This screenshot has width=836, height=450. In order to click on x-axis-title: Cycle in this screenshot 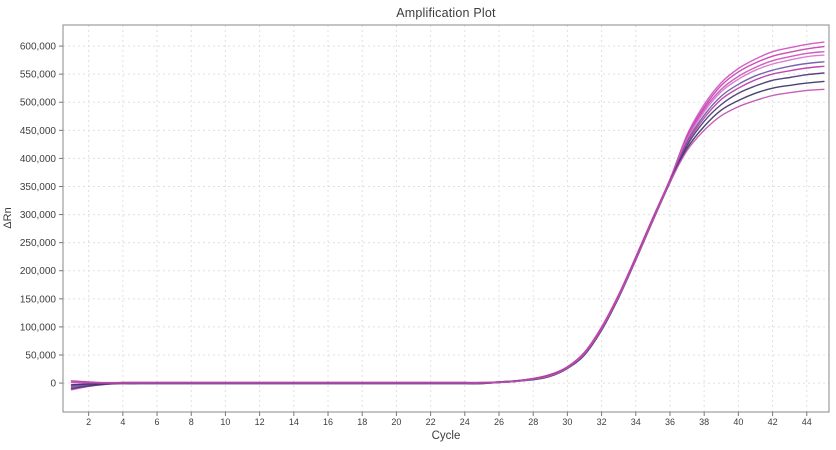, I will do `click(446, 436)`.